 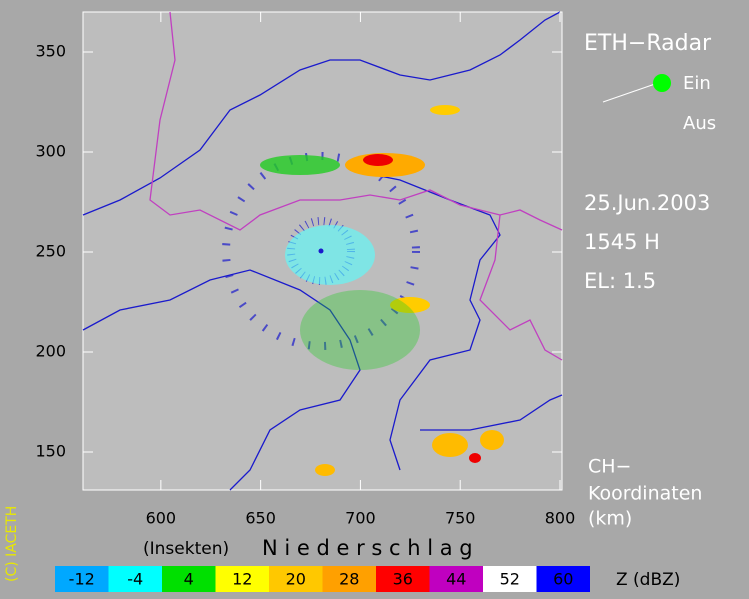 What do you see at coordinates (367, 548) in the screenshot?
I see `precip-label: N i e d e r s c h l a g` at bounding box center [367, 548].